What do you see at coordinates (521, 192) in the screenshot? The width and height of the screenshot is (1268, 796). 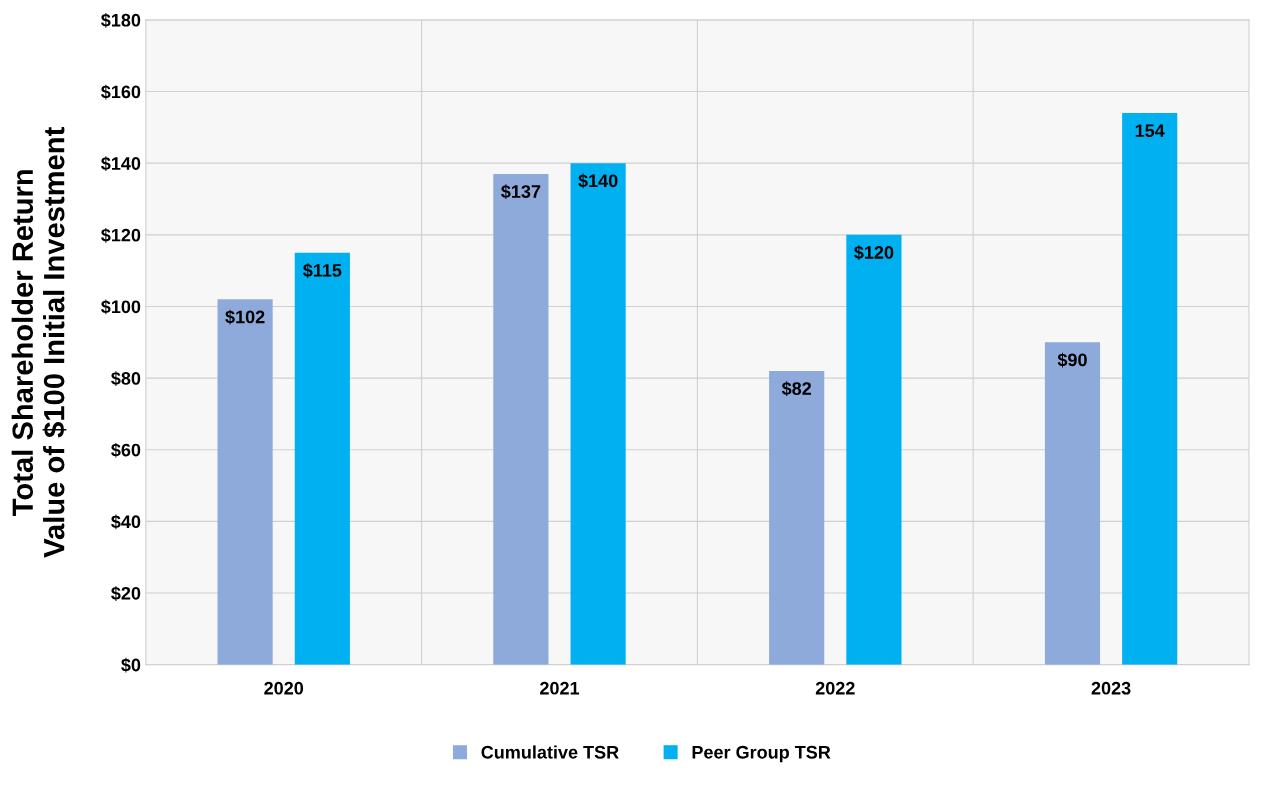 I see `data-label: $137` at bounding box center [521, 192].